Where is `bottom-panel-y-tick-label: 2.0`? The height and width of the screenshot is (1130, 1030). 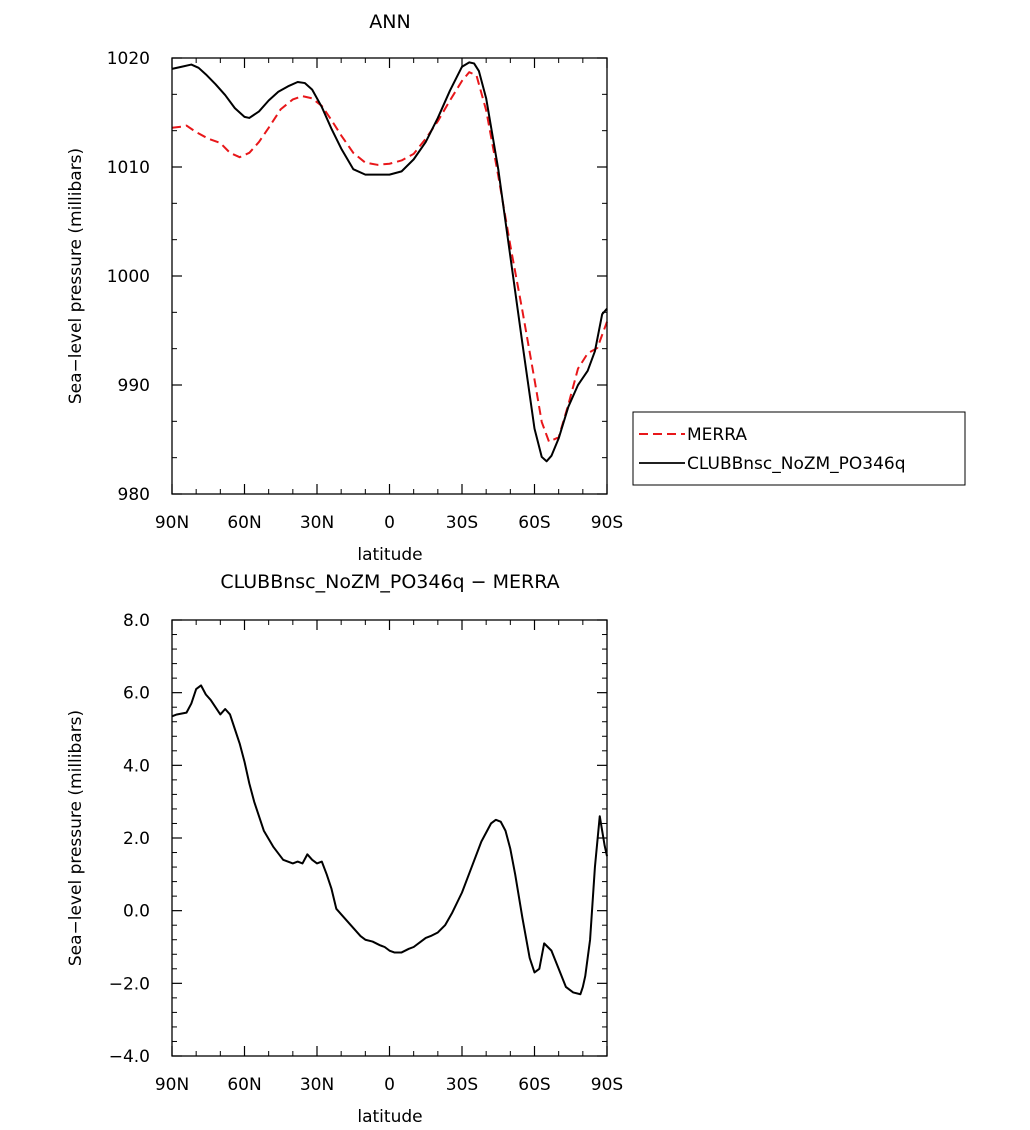
bottom-panel-y-tick-label: 2.0 is located at coordinates (136, 839).